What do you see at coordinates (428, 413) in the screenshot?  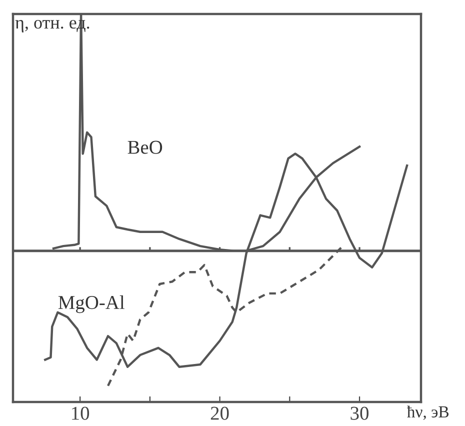 I see `x-axis-title: ħν, эВ` at bounding box center [428, 413].